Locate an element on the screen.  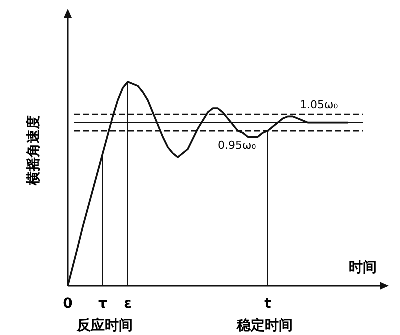
ref-line-label: 1.05ω₀ is located at coordinates (319, 105).